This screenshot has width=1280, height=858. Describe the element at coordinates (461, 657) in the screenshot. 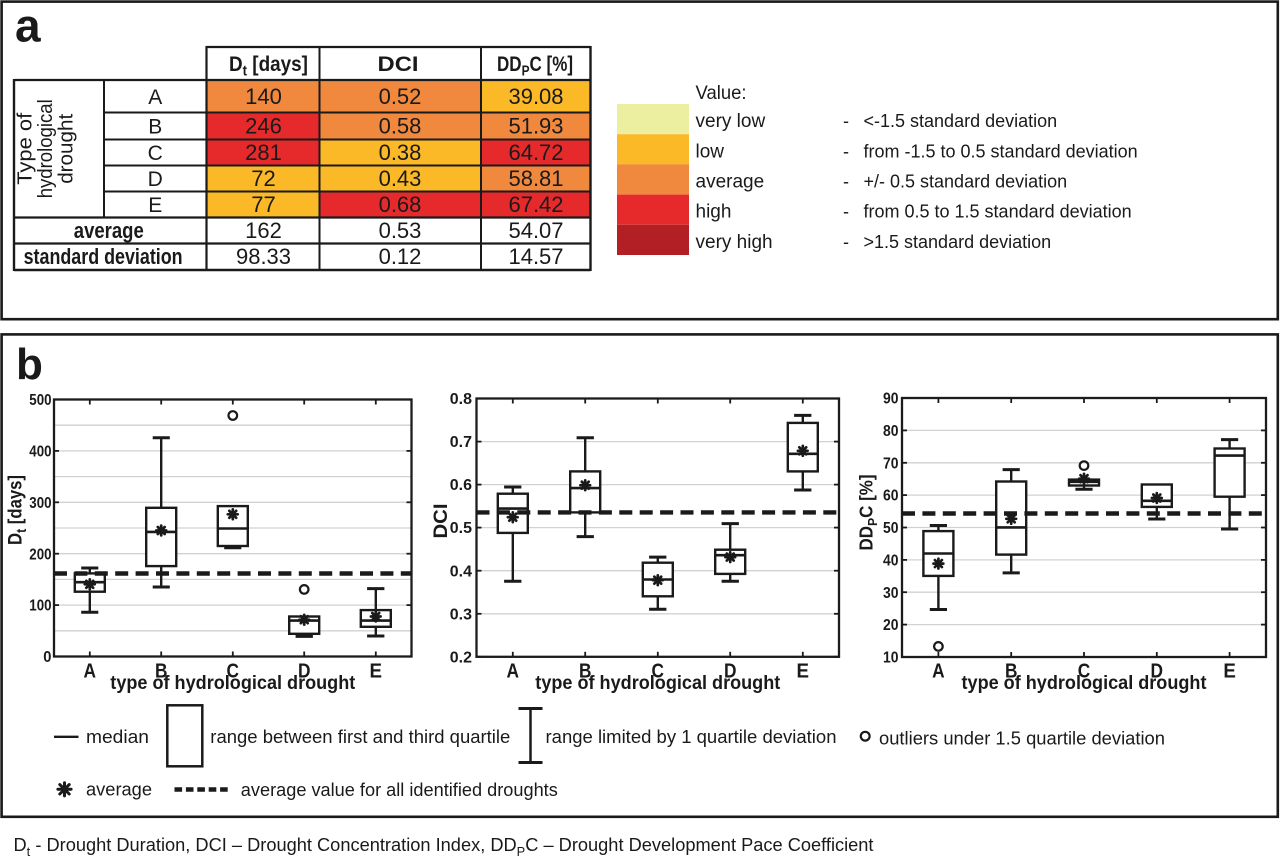

I see `svg-text: 0.2` at that location.